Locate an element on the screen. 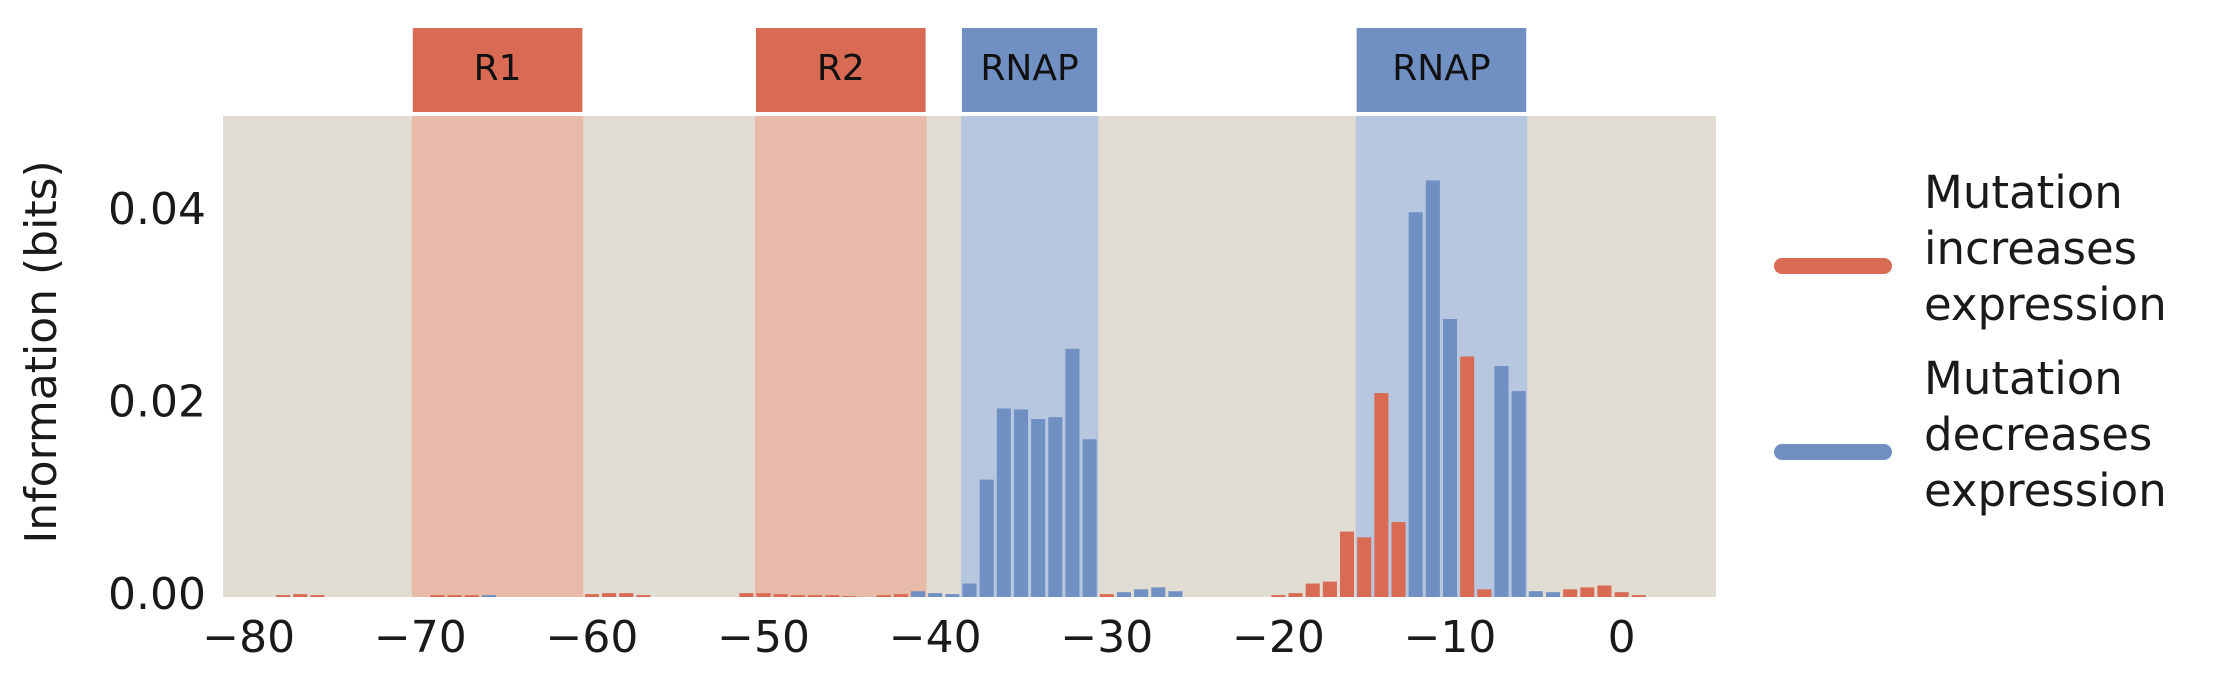 Image resolution: width=2214 pixels, height=684 pixels. bar-increase--9 is located at coordinates (1467, 476).